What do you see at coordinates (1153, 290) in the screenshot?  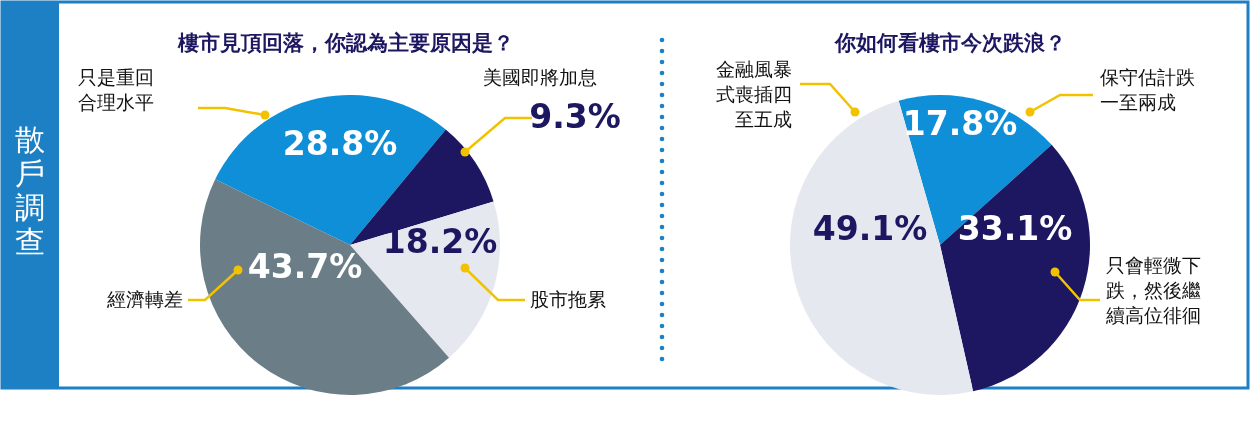 I see `slice-label: 只會輕微下跌，然後繼續高位徘徊` at bounding box center [1153, 290].